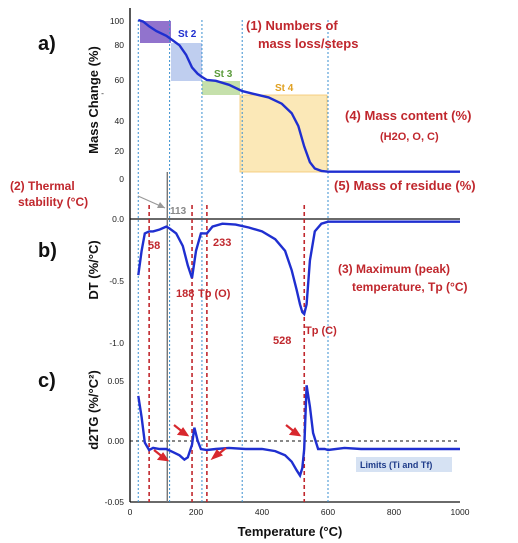  What do you see at coordinates (298, 268) in the screenshot?
I see `dt-curve` at bounding box center [298, 268].